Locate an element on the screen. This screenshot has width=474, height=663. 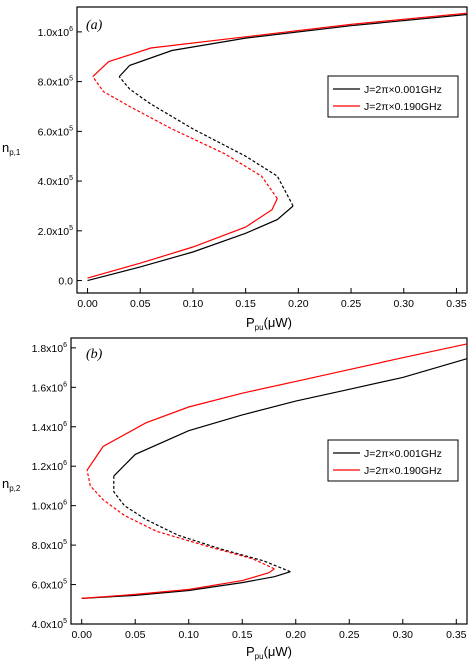
panel-a-xlabel-unit: (μW) is located at coordinates (278, 322).